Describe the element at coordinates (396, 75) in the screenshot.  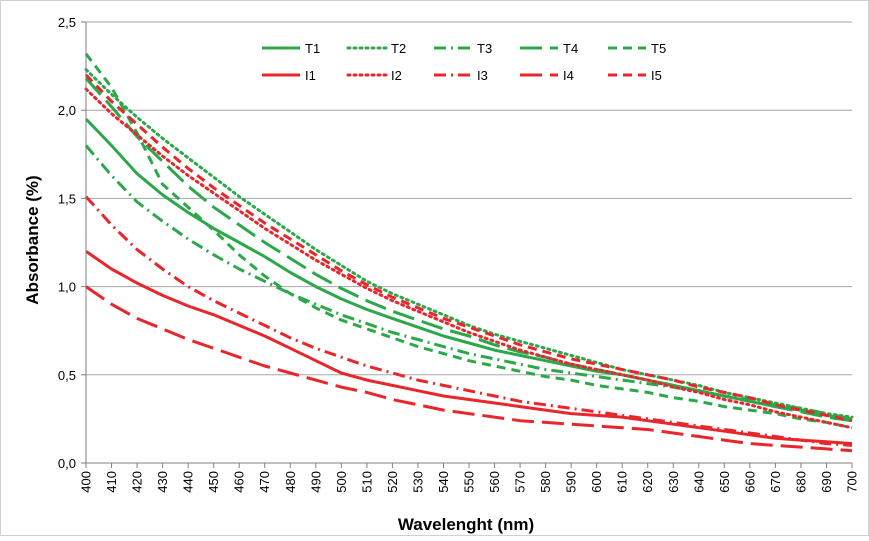
I see `legend-label-i2: I2` at that location.